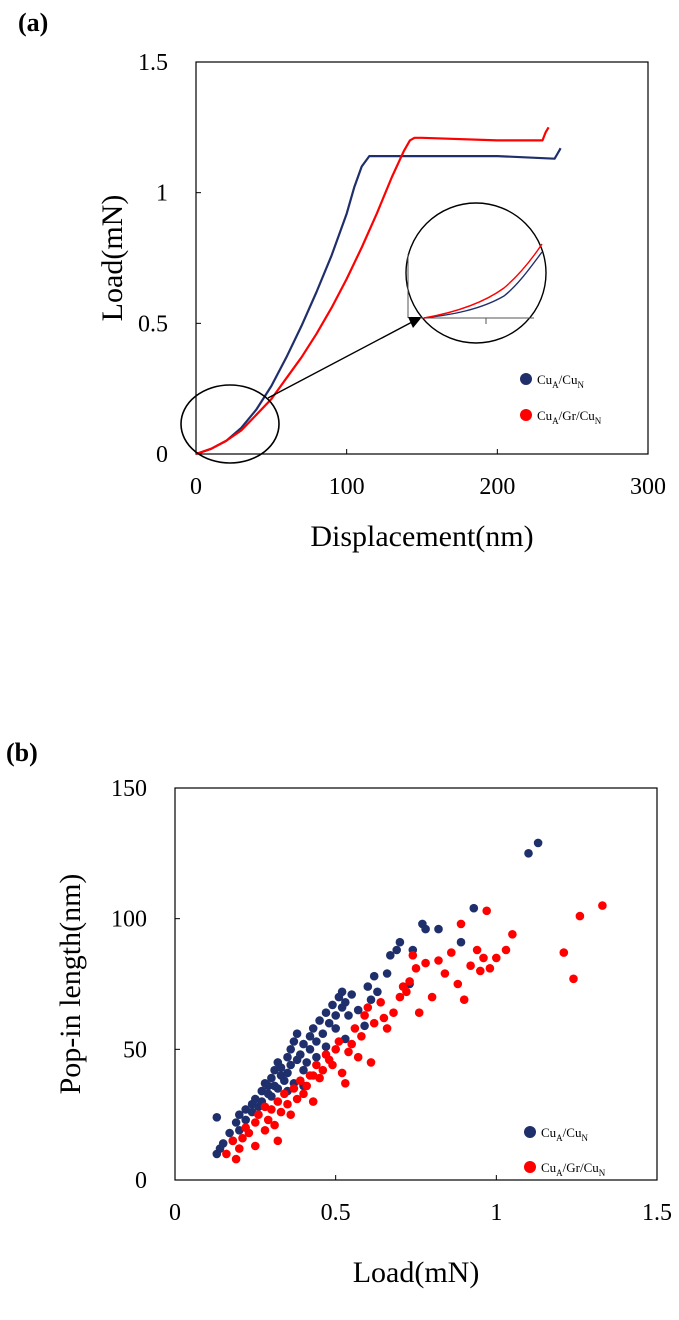 This screenshot has height=1320, width=679. What do you see at coordinates (129, 920) in the screenshot?
I see `b-ytick-label: 100` at bounding box center [129, 920].